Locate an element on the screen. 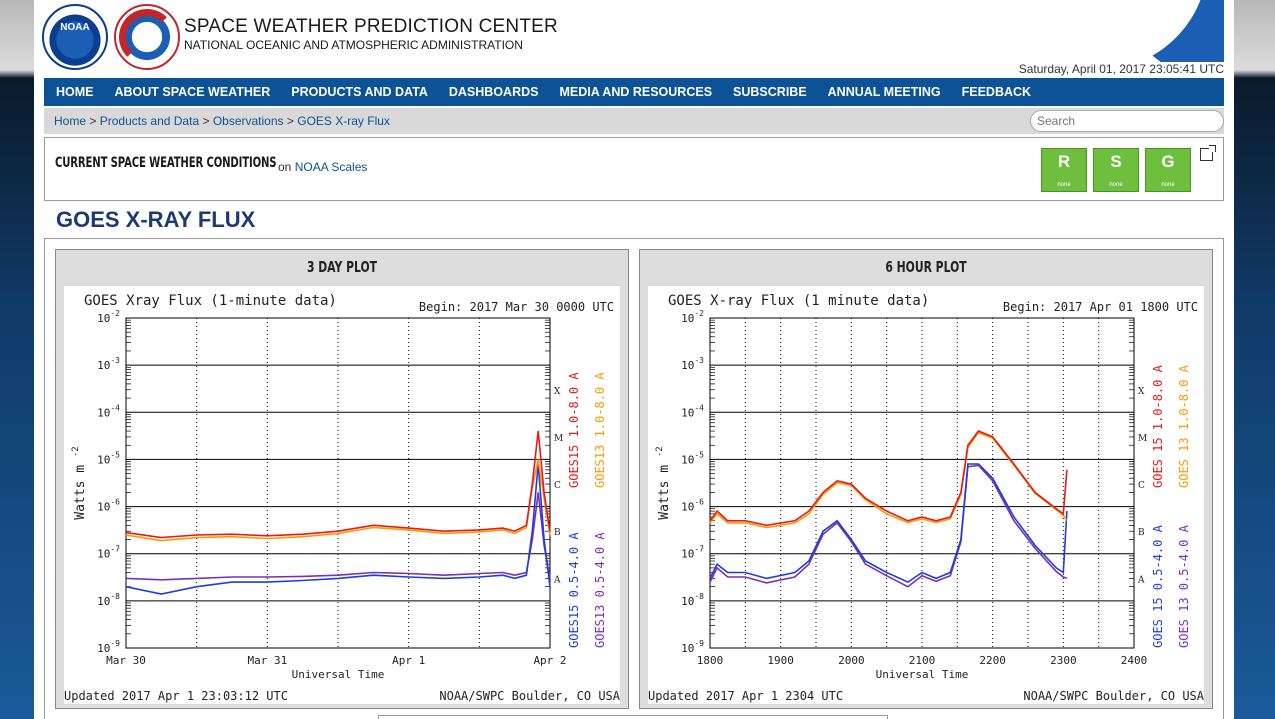  legend-entry: GOES 15 1.0-8.0 A is located at coordinates (1158, 426).